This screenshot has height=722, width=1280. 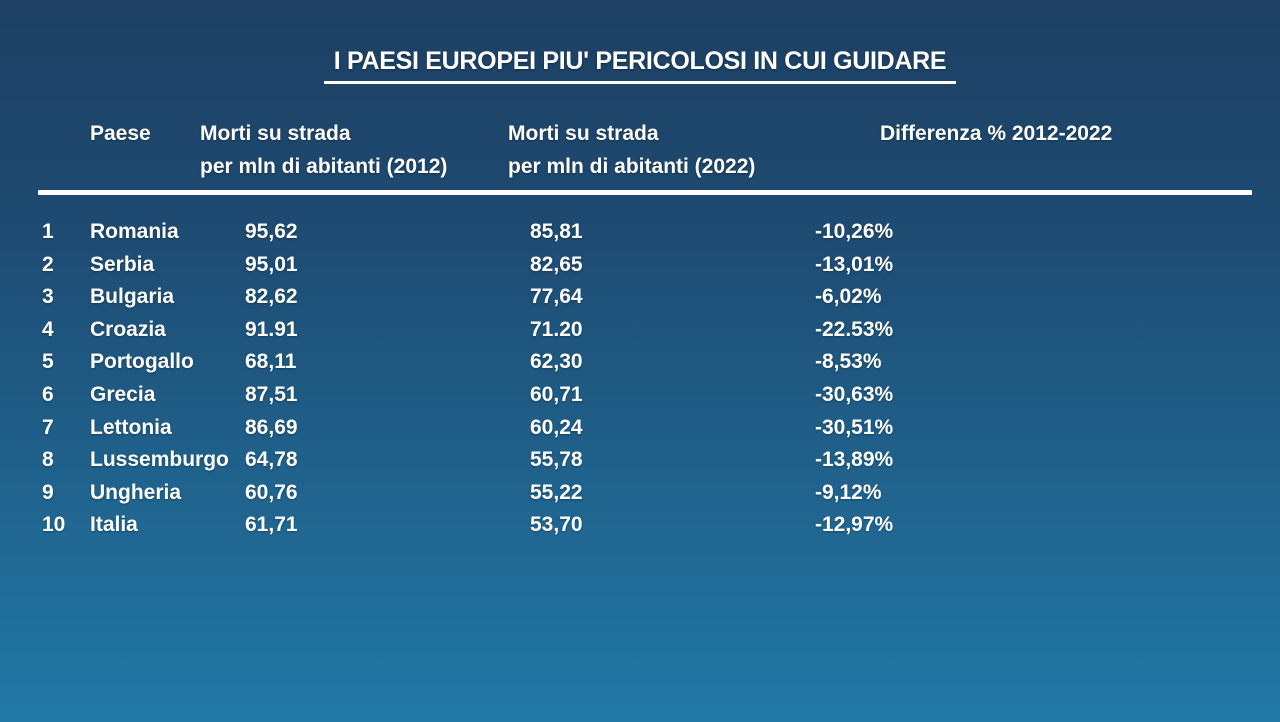 I want to click on col-header-deaths-2012-line2: per mln di abitanti (2012), so click(x=324, y=166).